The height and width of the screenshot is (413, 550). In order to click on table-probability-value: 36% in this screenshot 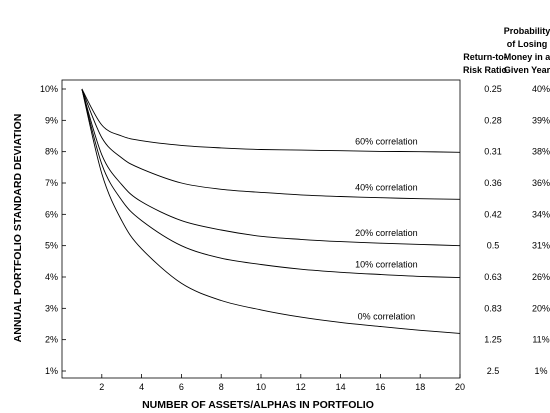, I will do `click(541, 183)`.